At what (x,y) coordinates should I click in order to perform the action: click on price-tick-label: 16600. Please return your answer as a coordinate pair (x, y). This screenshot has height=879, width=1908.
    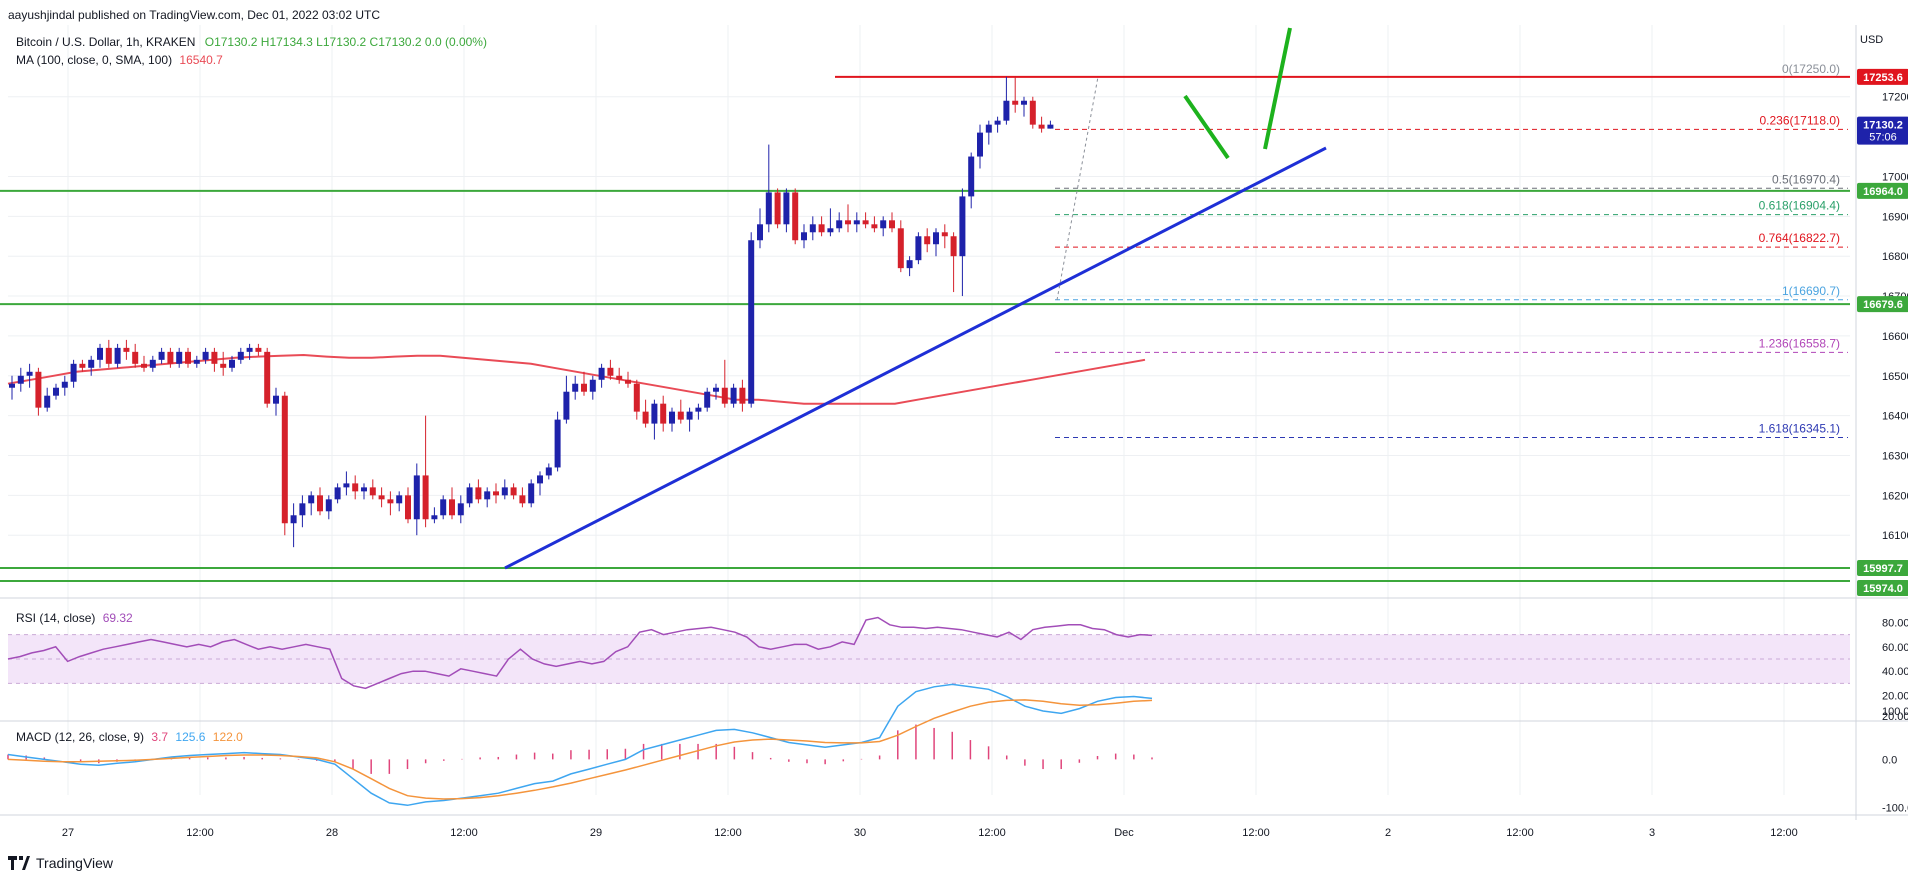
    Looking at the image, I should click on (1895, 337).